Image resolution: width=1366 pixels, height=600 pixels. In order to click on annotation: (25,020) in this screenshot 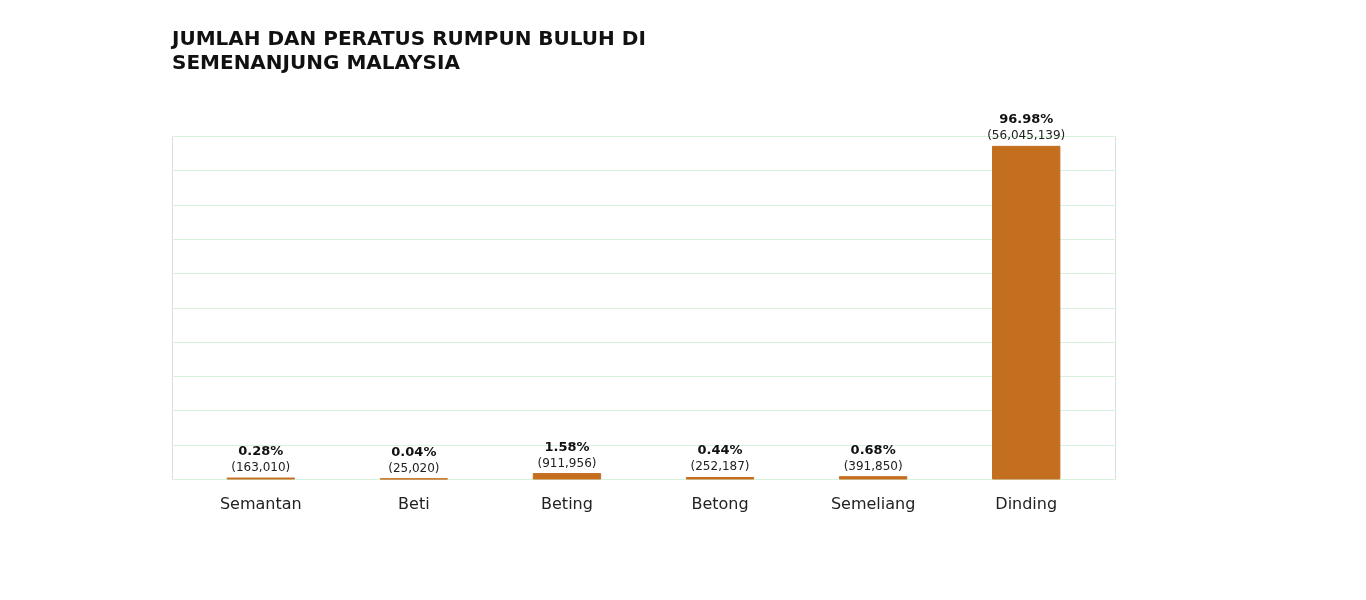, I will do `click(414, 467)`.